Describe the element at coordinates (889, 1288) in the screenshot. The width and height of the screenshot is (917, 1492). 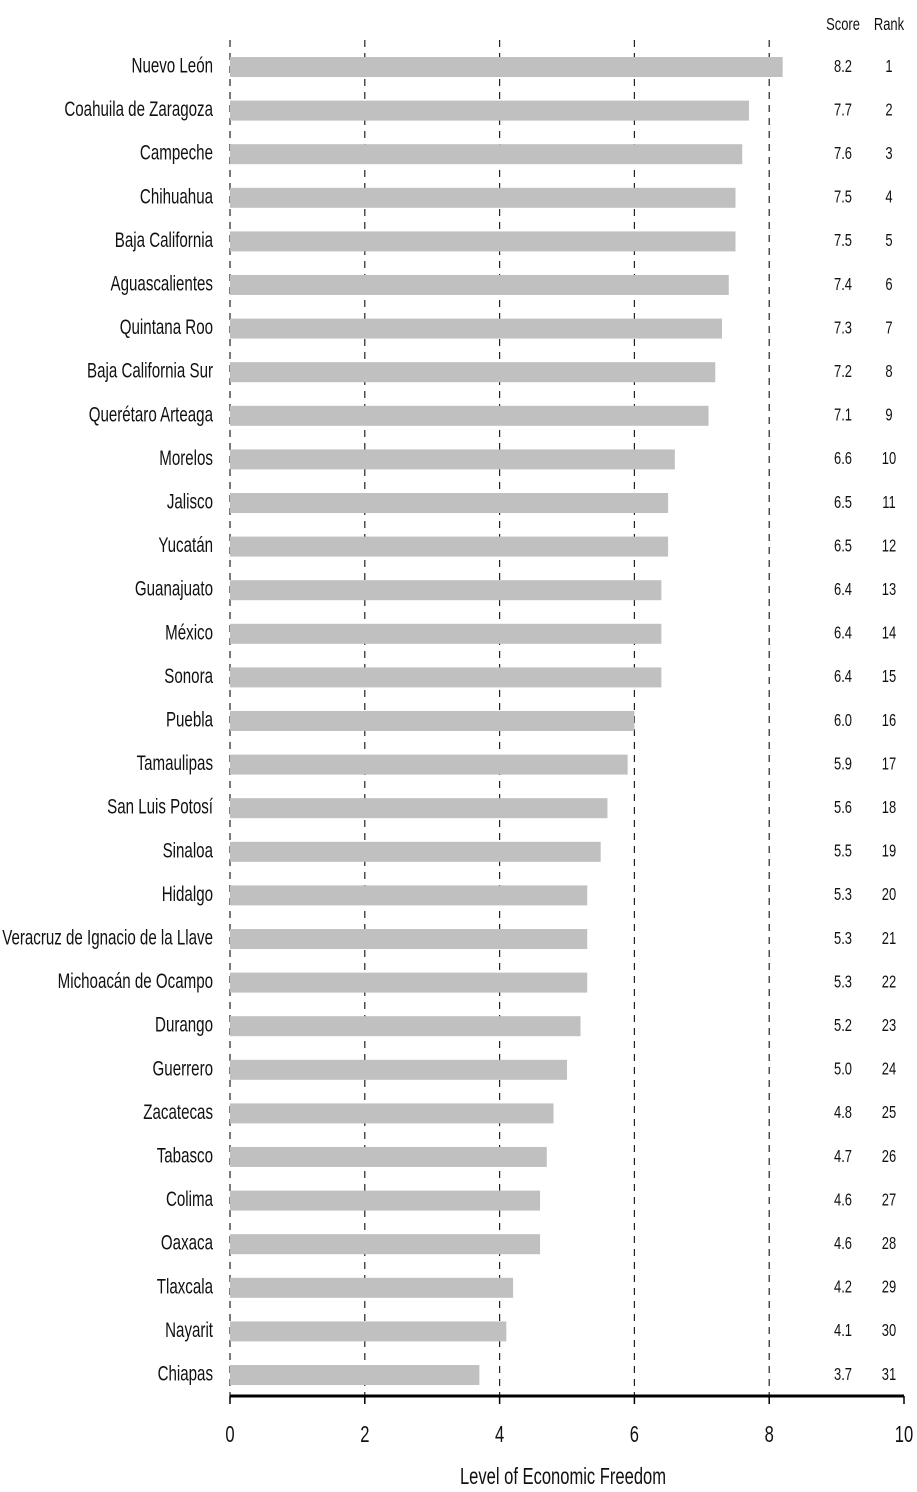
I see `rank-label: 29` at that location.